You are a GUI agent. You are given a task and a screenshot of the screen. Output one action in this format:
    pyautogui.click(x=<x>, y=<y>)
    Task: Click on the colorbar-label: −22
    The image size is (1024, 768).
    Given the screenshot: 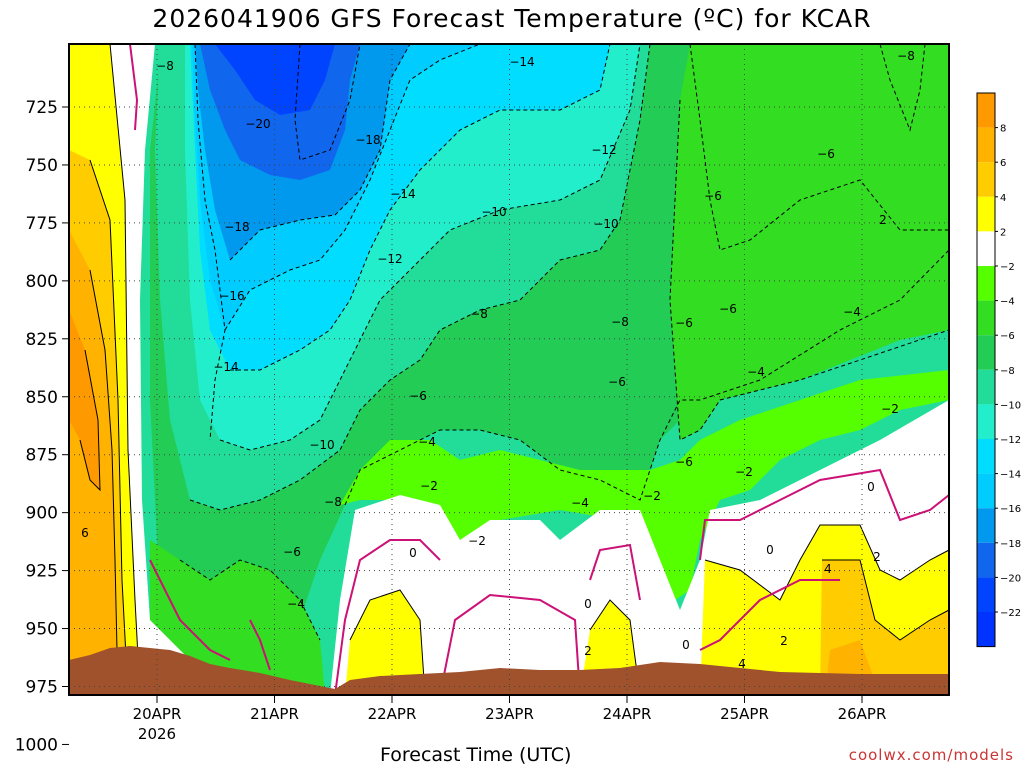 What is the action you would take?
    pyautogui.click(x=1010, y=613)
    